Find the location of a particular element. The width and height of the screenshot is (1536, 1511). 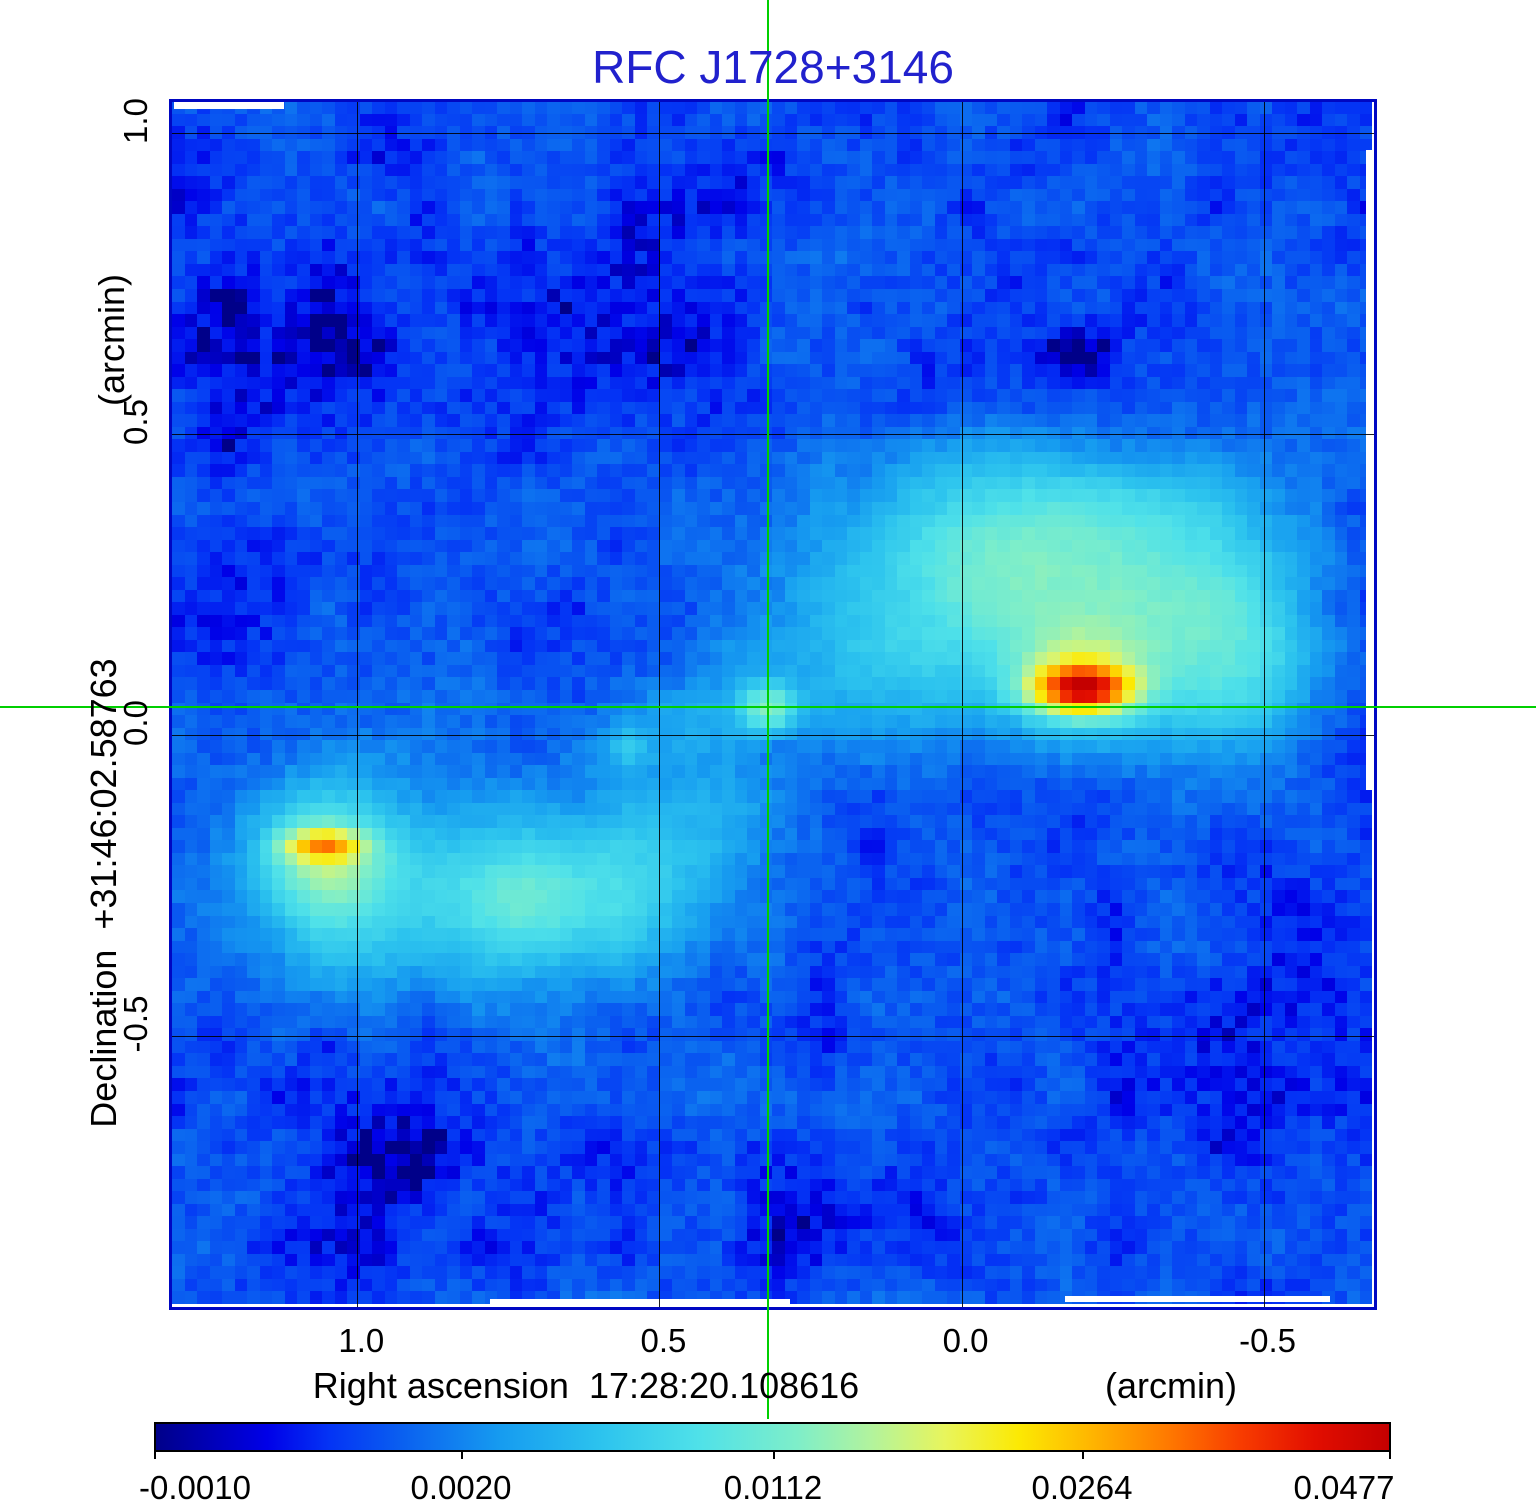

x-axis-unit-label: (arcmin) is located at coordinates (1171, 1385).